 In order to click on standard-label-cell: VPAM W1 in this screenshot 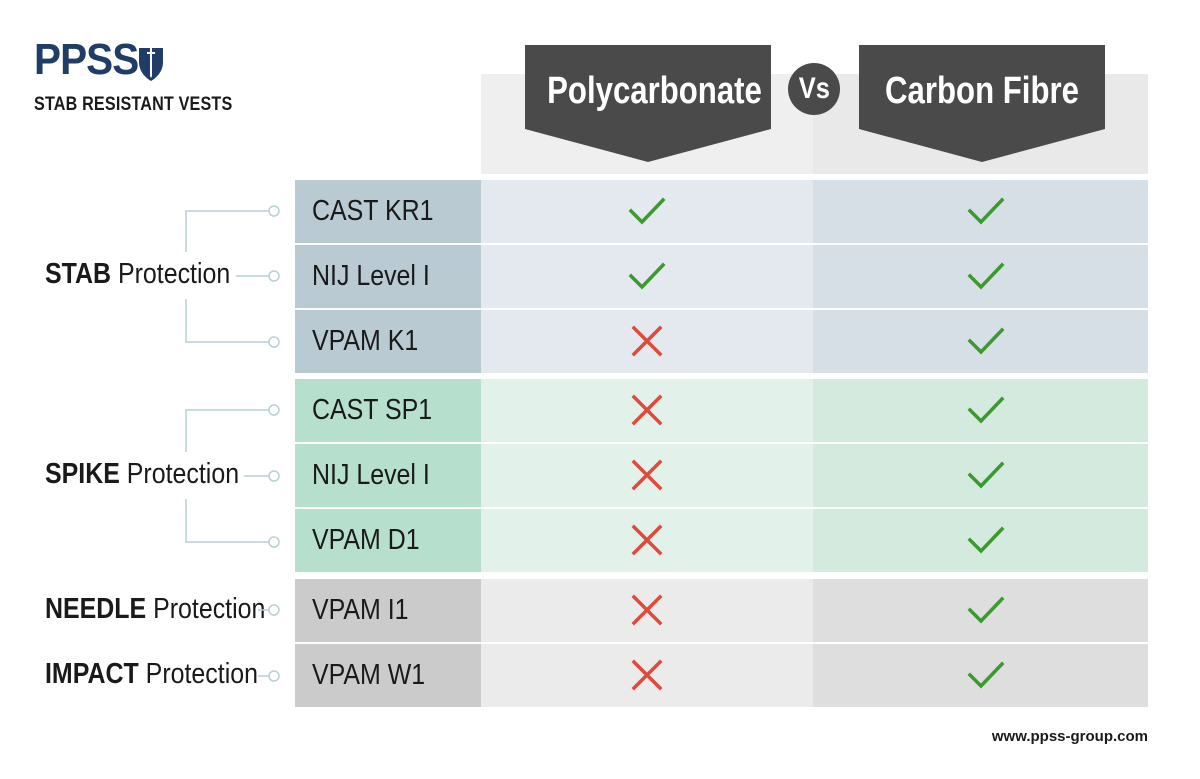, I will do `click(388, 675)`.